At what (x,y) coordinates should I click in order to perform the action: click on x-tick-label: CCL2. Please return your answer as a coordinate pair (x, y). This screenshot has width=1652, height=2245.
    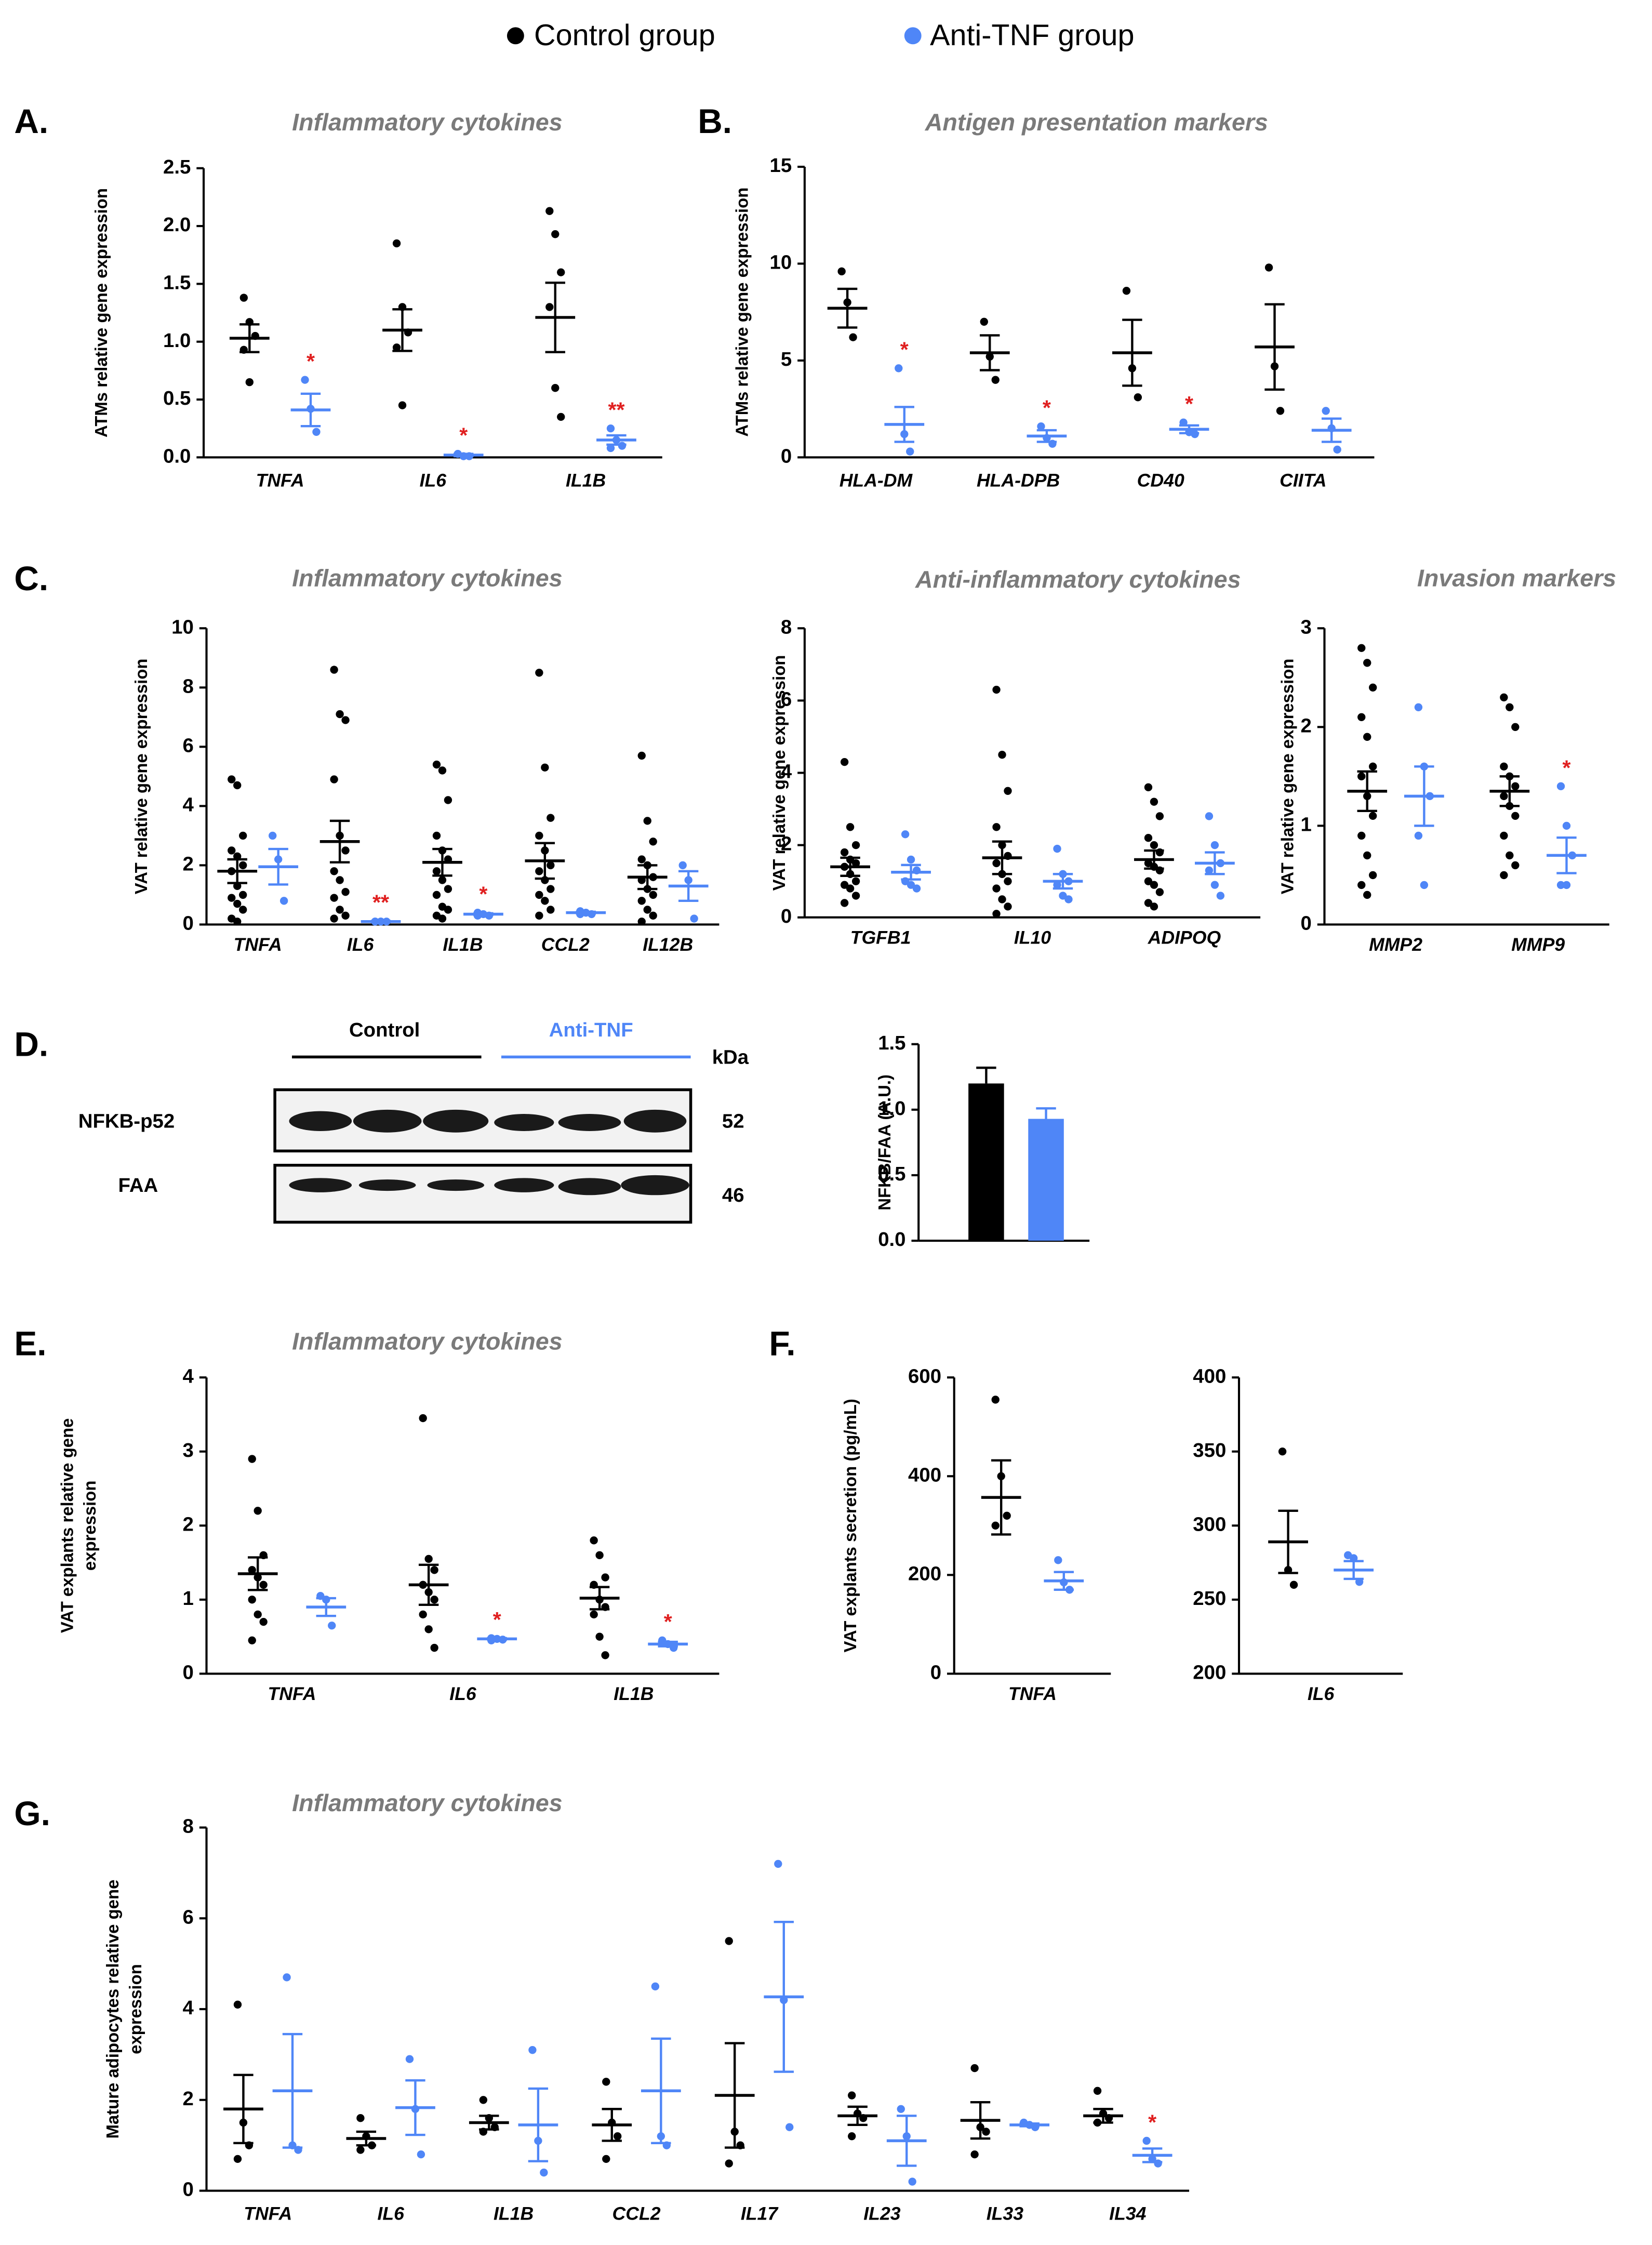
    Looking at the image, I should click on (565, 945).